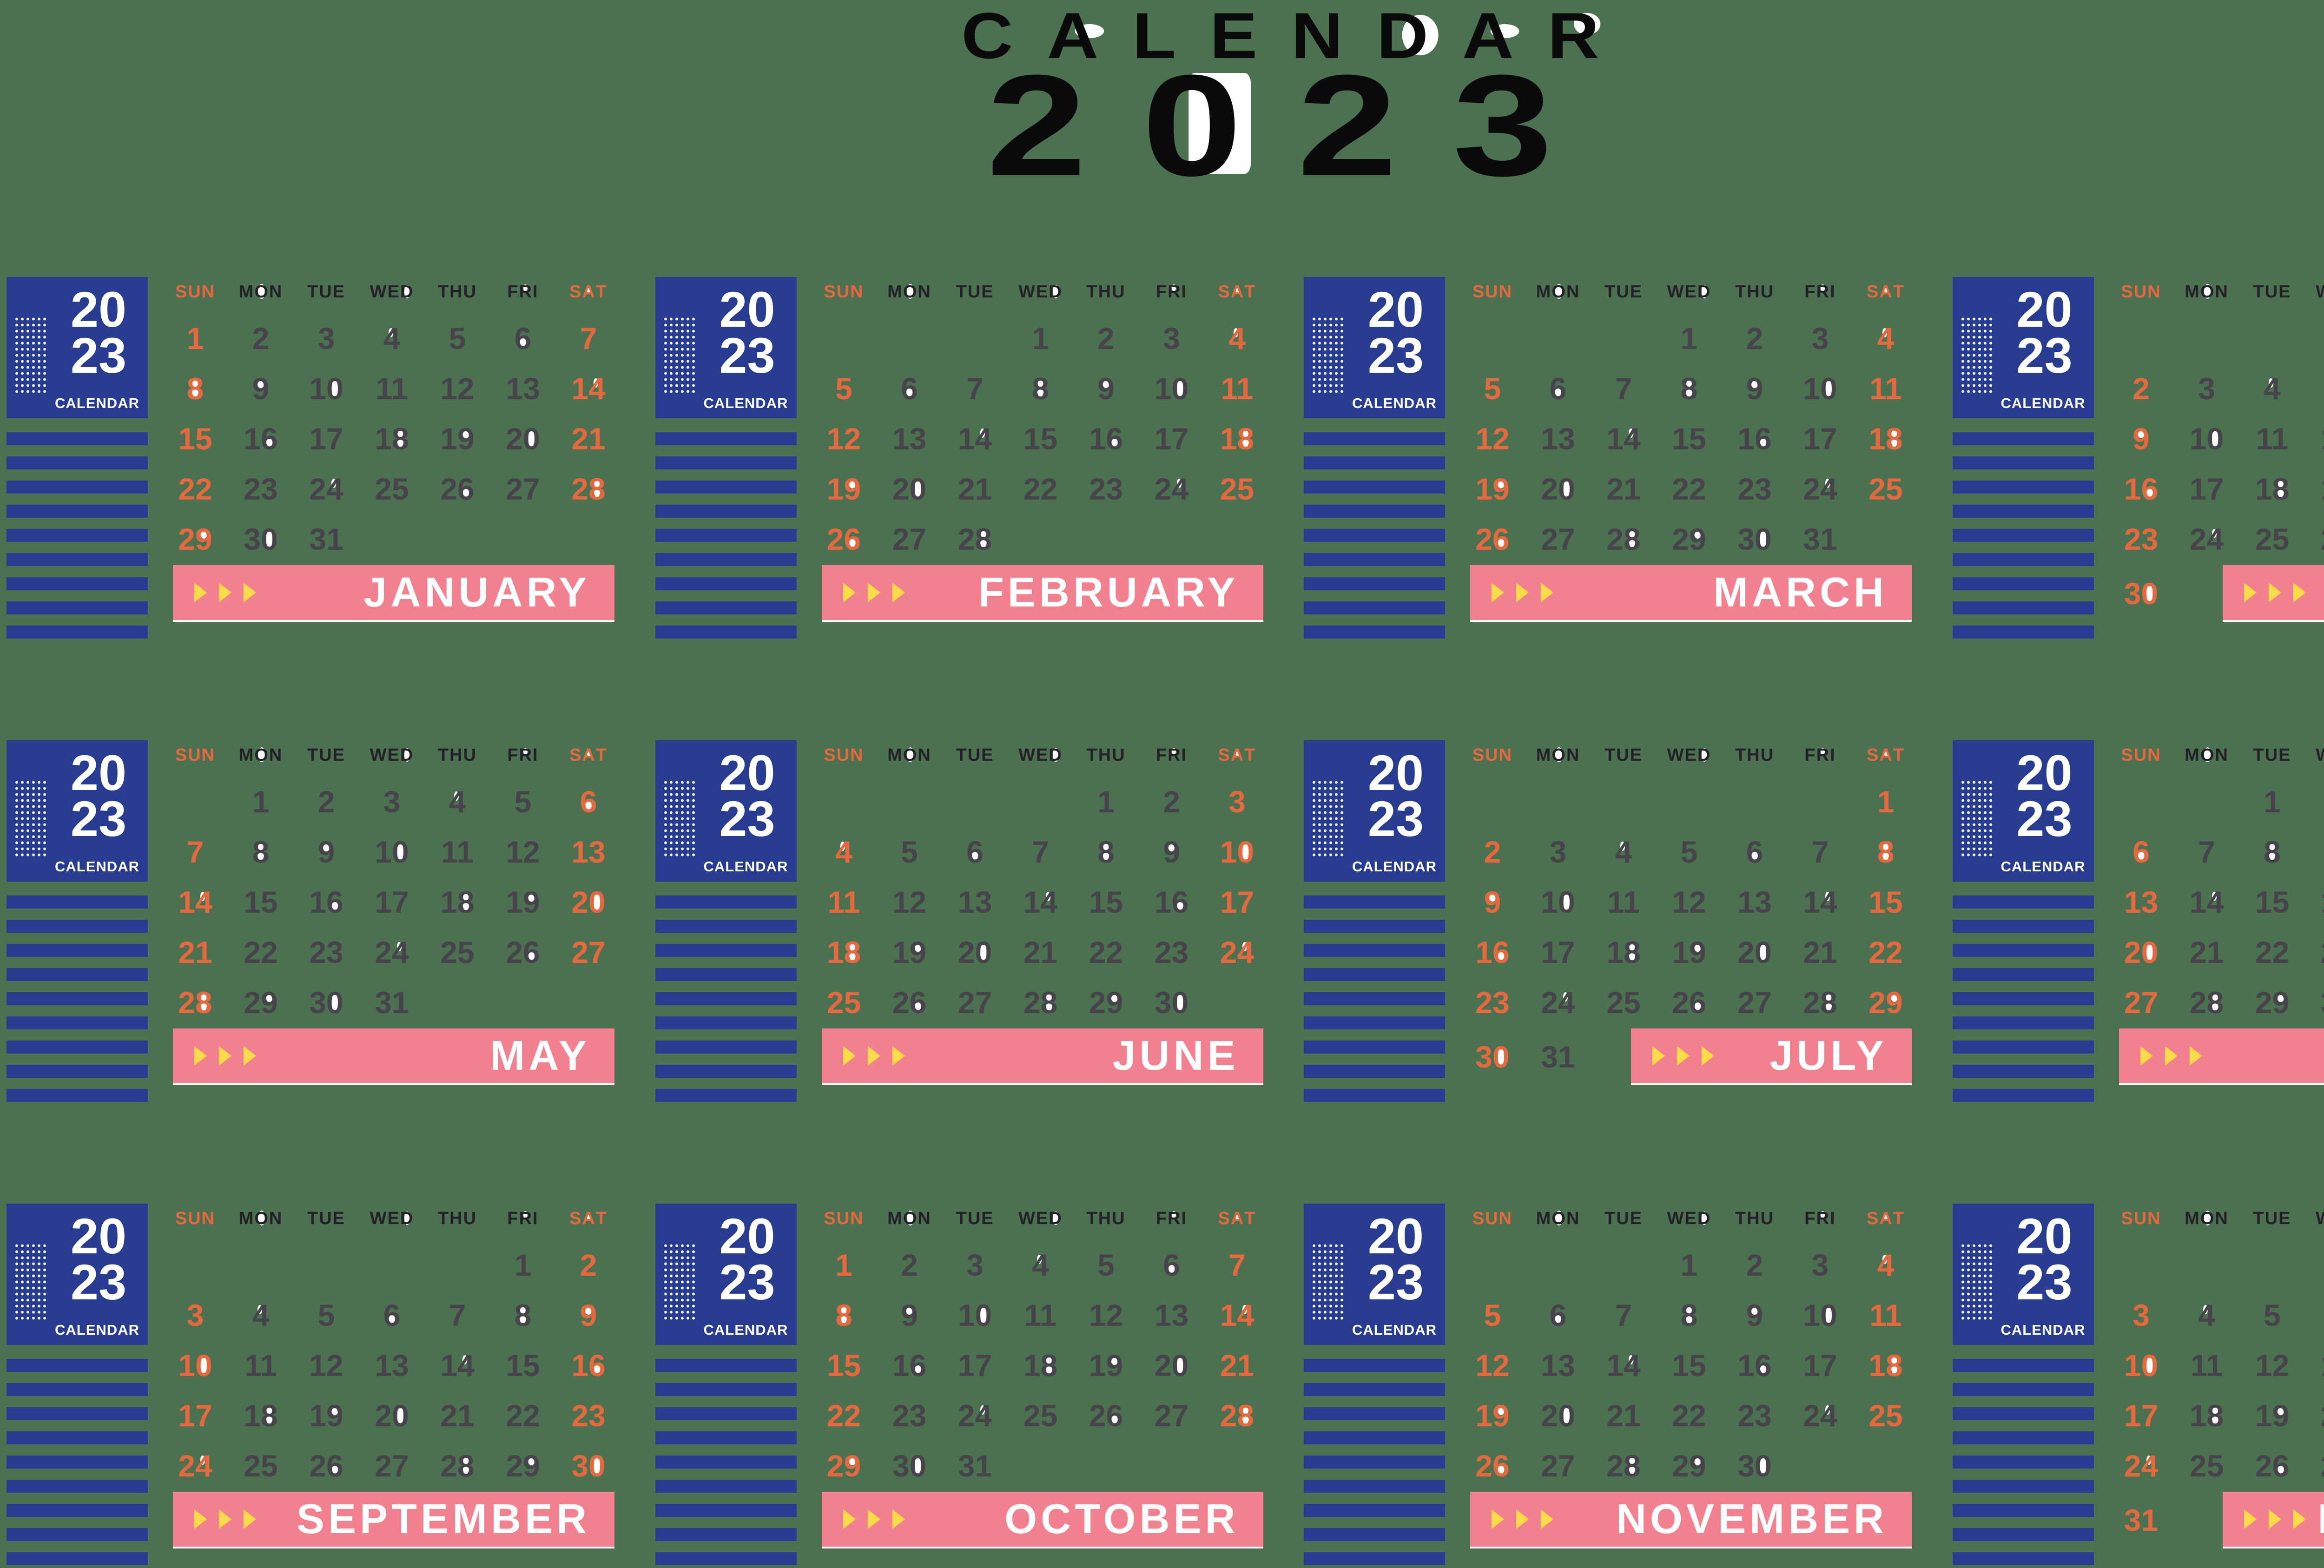  Describe the element at coordinates (2177, 1056) in the screenshot. I see `banner-arrows` at that location.